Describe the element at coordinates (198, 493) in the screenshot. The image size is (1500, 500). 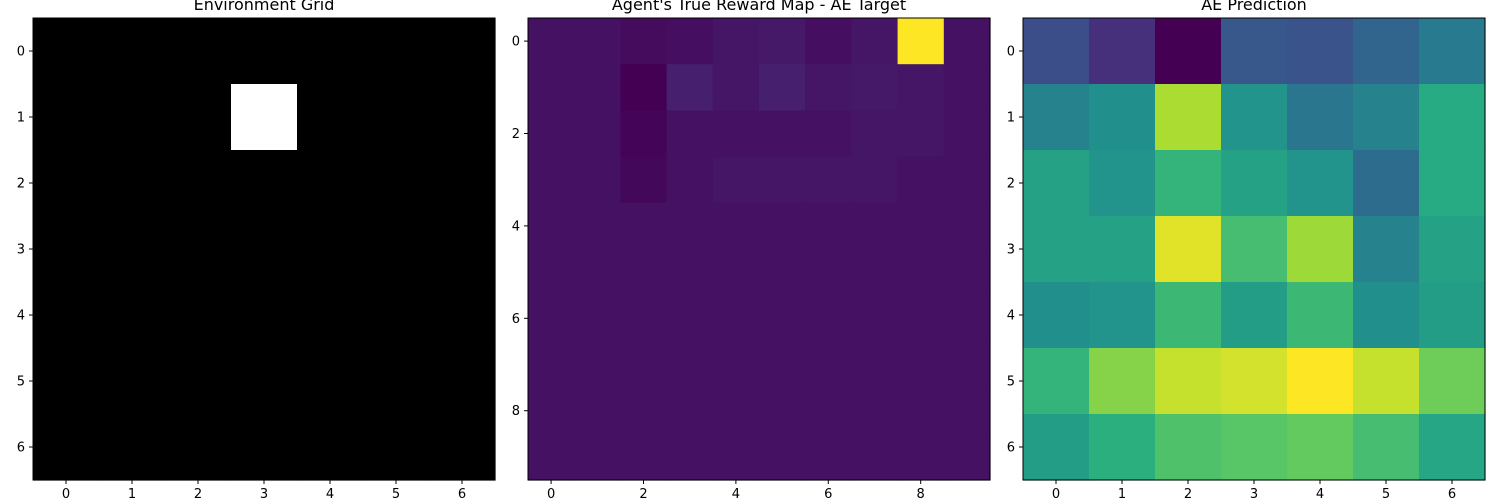
I see `env-xtick-label-2: 2` at that location.